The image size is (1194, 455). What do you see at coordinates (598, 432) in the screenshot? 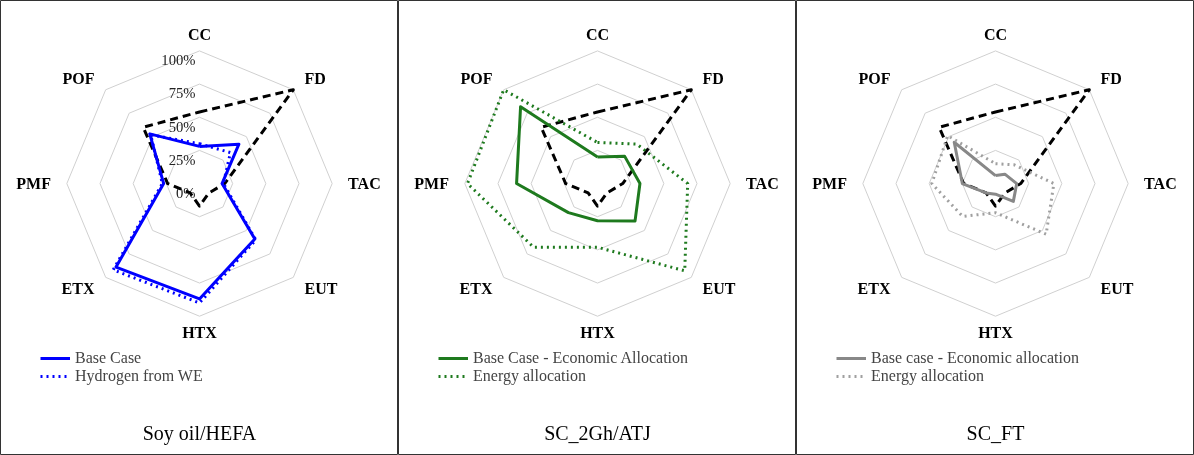
I see `text: SC_2Gh/ATJ` at bounding box center [598, 432].